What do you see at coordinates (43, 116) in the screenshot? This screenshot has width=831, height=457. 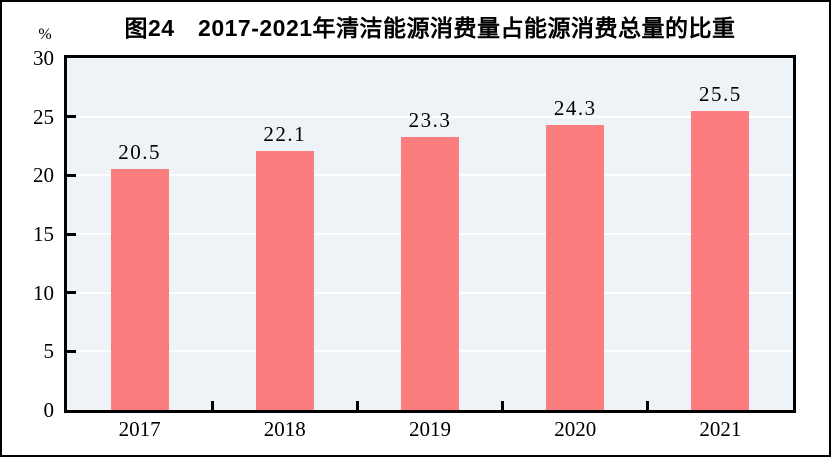 I see `y-axis-tick-label-25: 25` at bounding box center [43, 116].